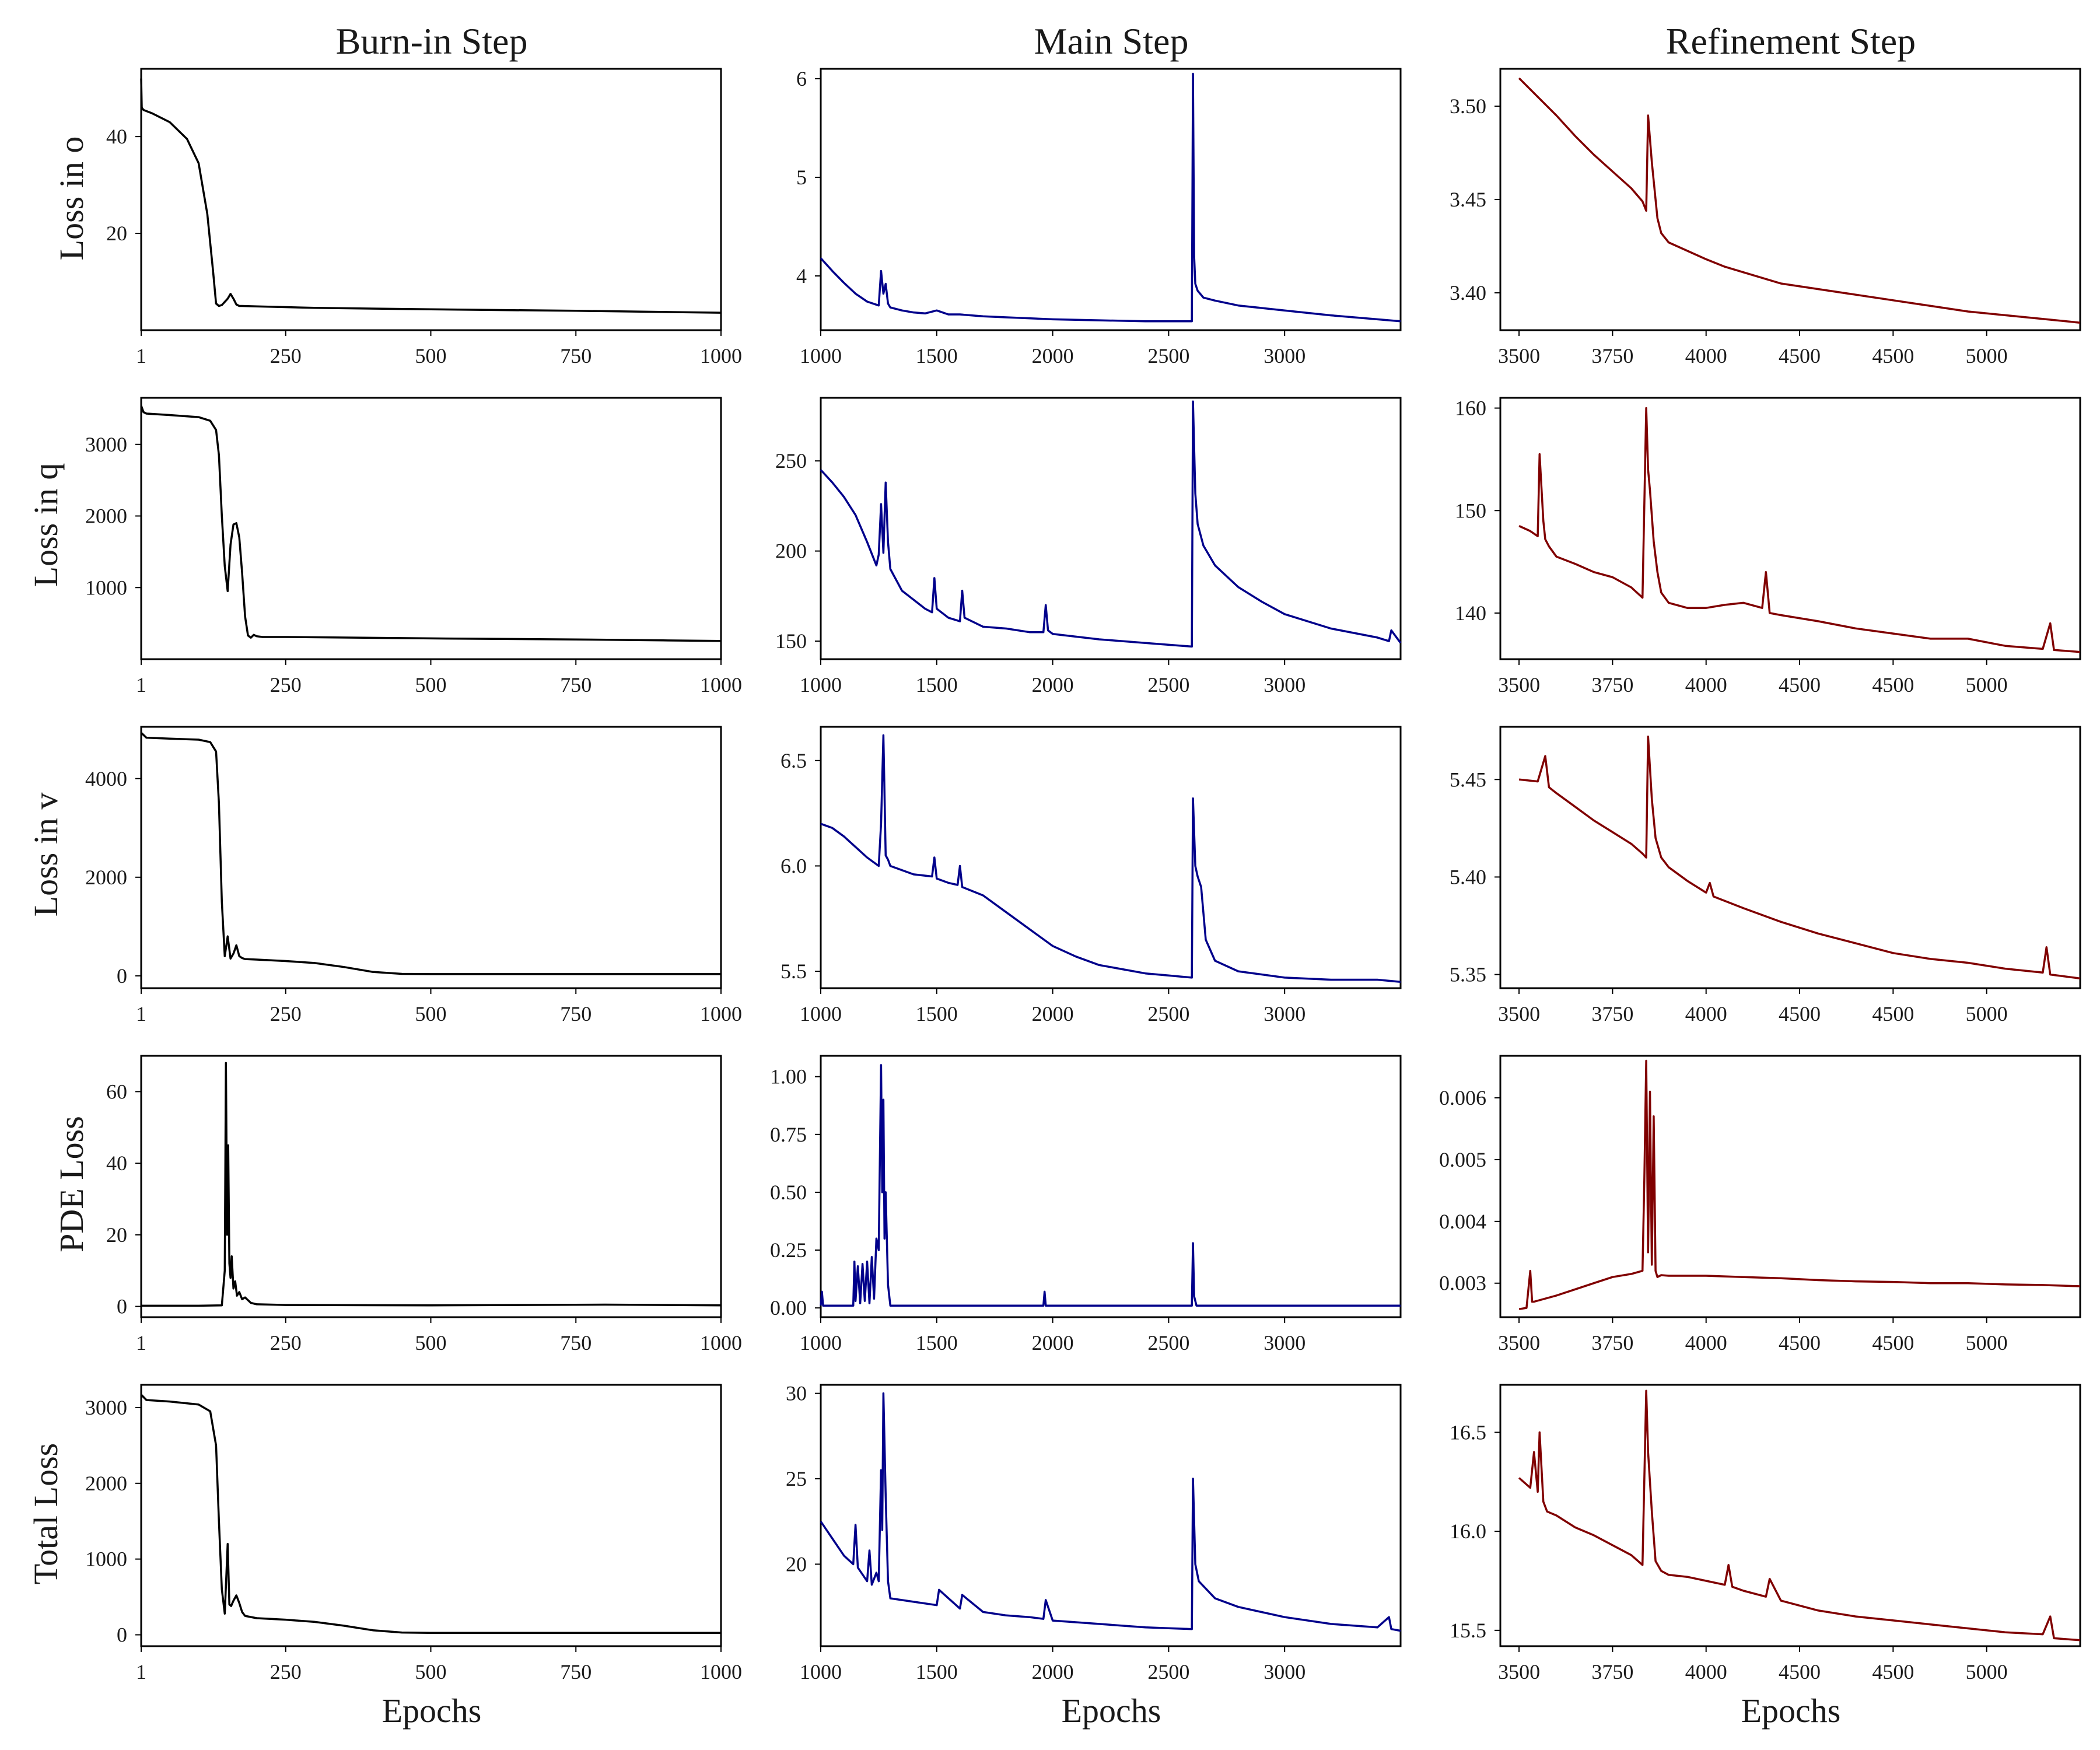  I want to click on panel-r2-c3-xtick-label-0: 3500, so click(1519, 684).